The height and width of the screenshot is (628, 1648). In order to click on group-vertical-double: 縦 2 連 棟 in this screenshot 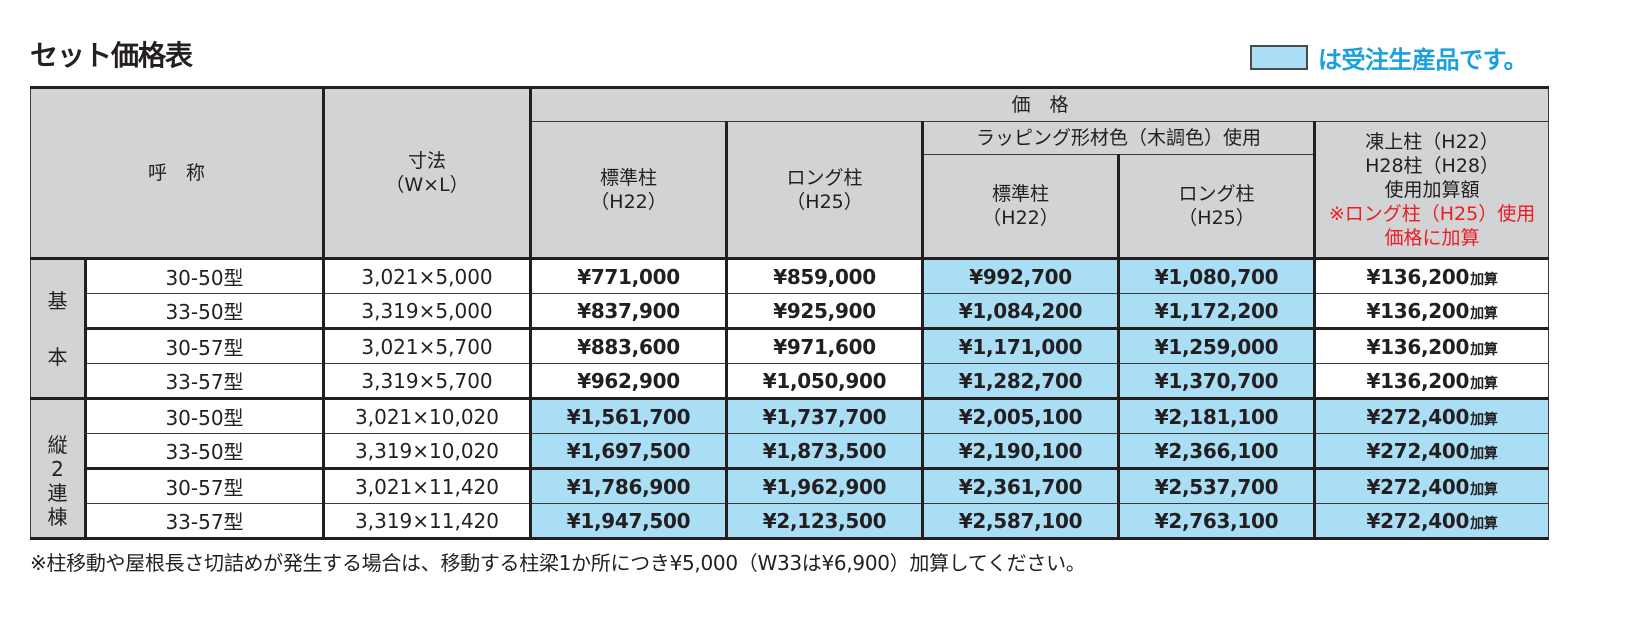, I will do `click(58, 468)`.